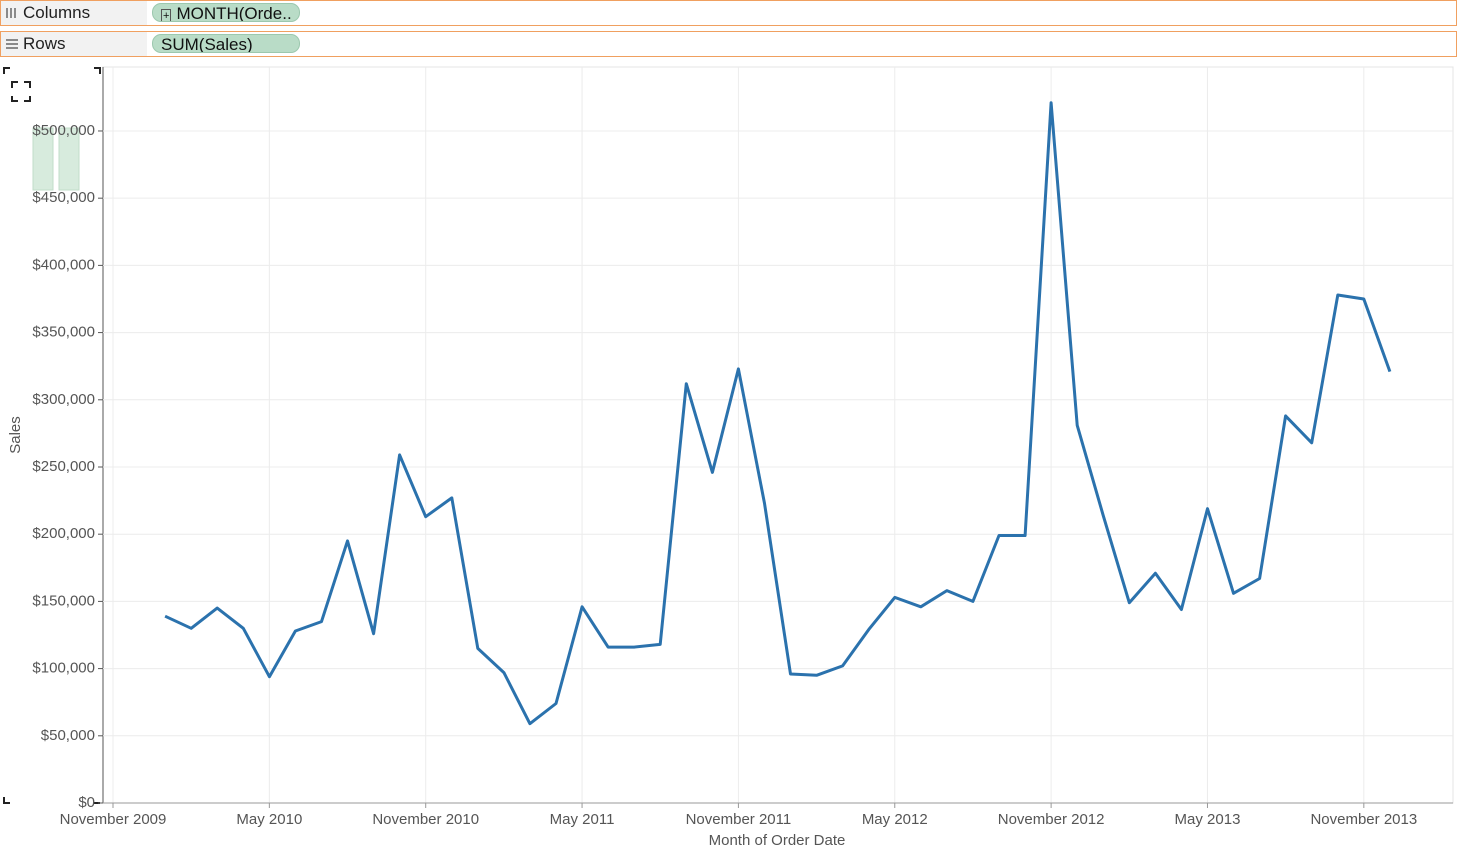 This screenshot has width=1465, height=857. I want to click on x-tick-label: May 2013, so click(1208, 819).